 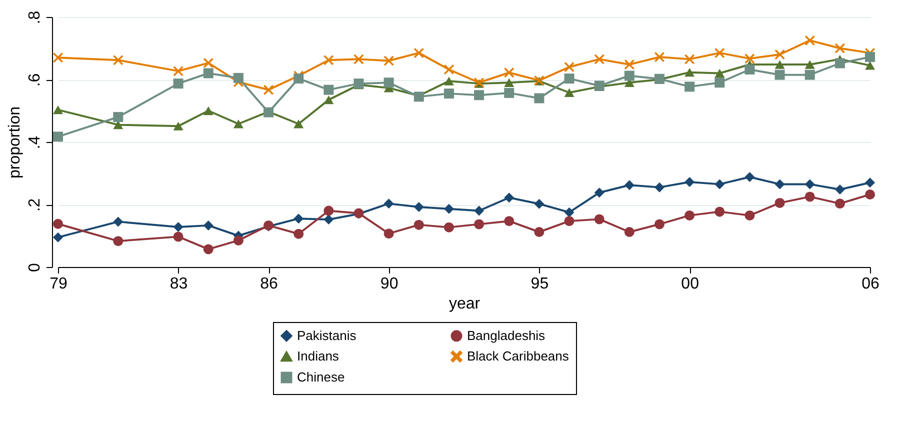 What do you see at coordinates (327, 335) in the screenshot?
I see `legend-label: Pakistanis` at bounding box center [327, 335].